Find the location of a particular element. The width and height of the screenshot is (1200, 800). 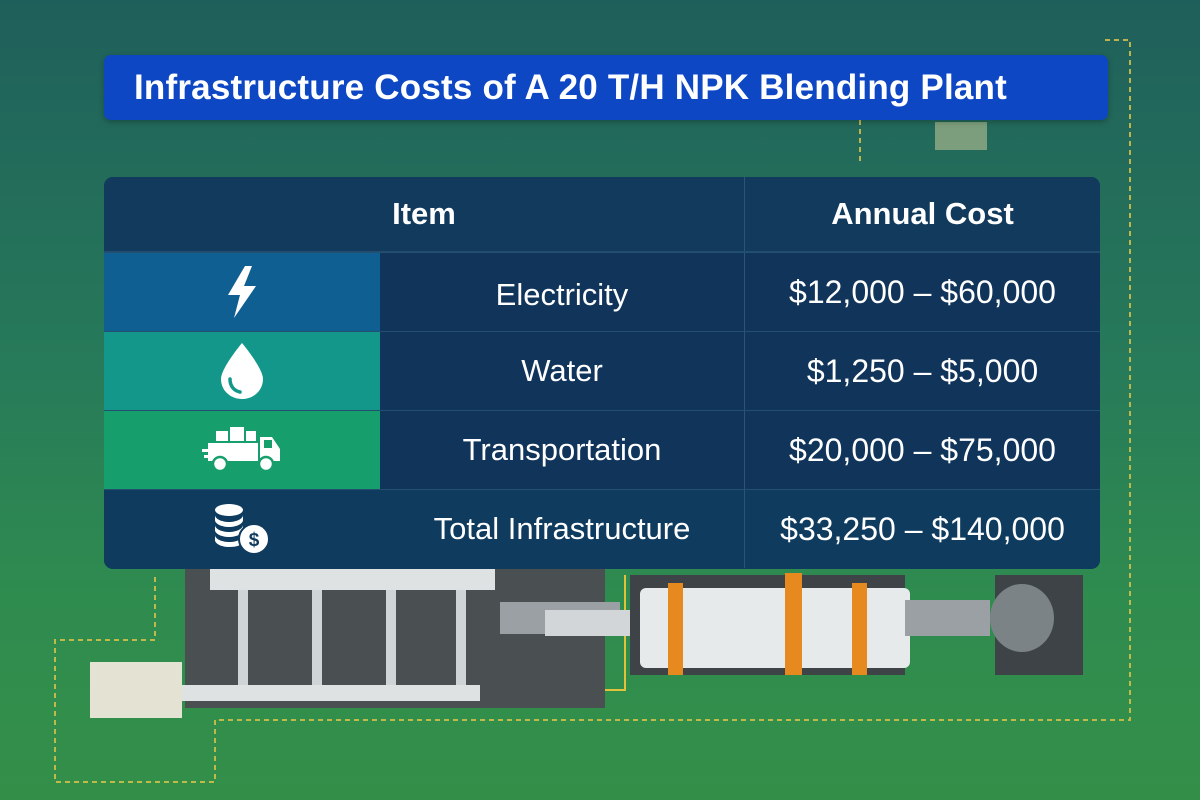

item-cost: $33,250 – $140,000 is located at coordinates (922, 529).